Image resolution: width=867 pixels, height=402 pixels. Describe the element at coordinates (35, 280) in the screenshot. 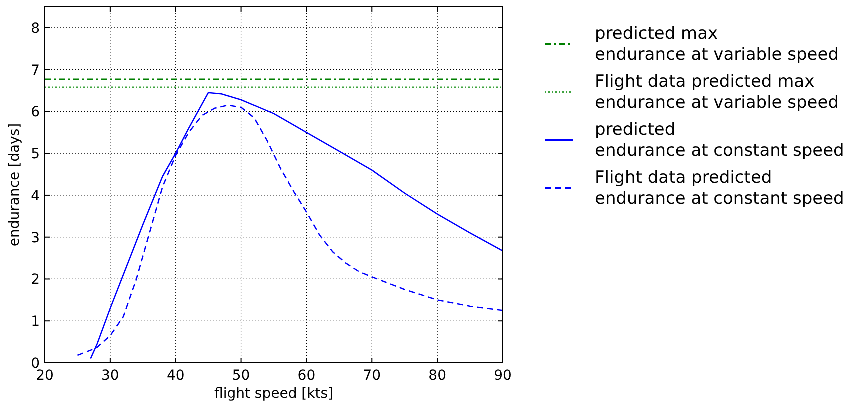

I see `y-tick-label: 2` at that location.